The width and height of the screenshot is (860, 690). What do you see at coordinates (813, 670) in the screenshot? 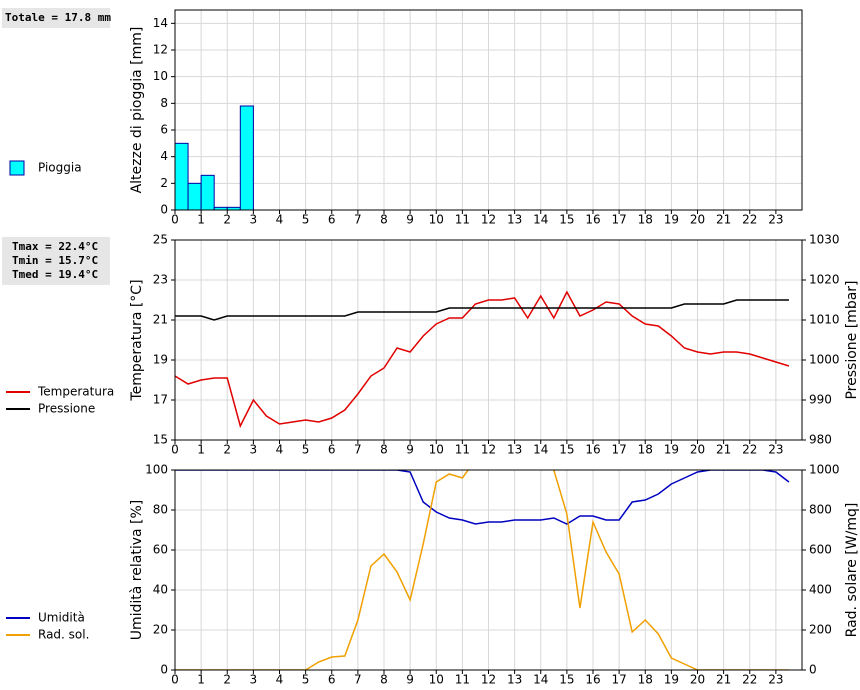
I see `y2-tick-label: 0` at bounding box center [813, 670].